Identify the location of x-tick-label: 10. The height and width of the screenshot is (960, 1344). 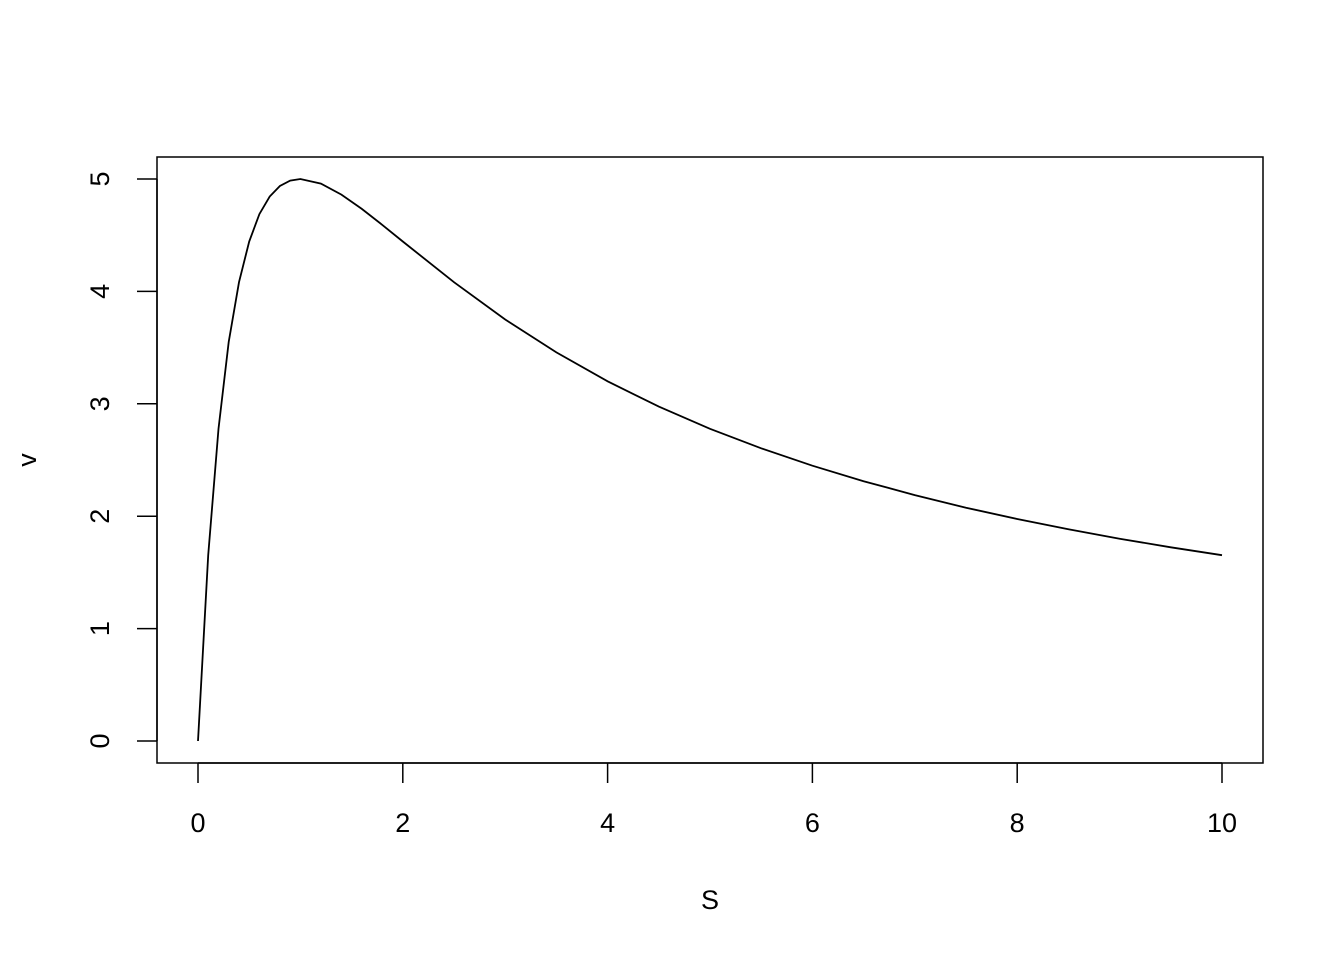
(1222, 823).